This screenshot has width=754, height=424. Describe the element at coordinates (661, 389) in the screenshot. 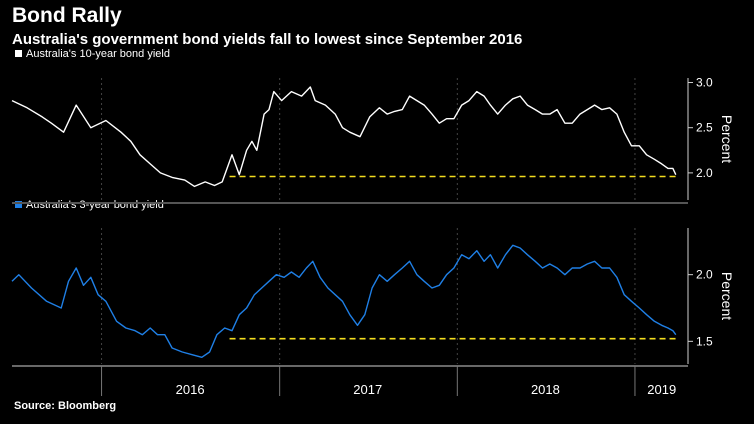

I see `x-year-label-3: 2019` at that location.